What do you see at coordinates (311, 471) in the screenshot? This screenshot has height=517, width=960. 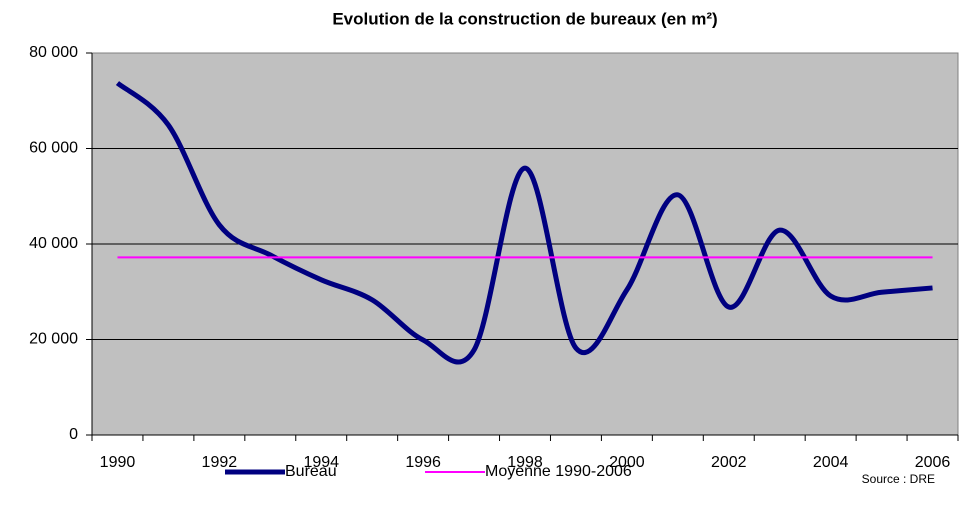 I see `legend-label: Bureau` at bounding box center [311, 471].